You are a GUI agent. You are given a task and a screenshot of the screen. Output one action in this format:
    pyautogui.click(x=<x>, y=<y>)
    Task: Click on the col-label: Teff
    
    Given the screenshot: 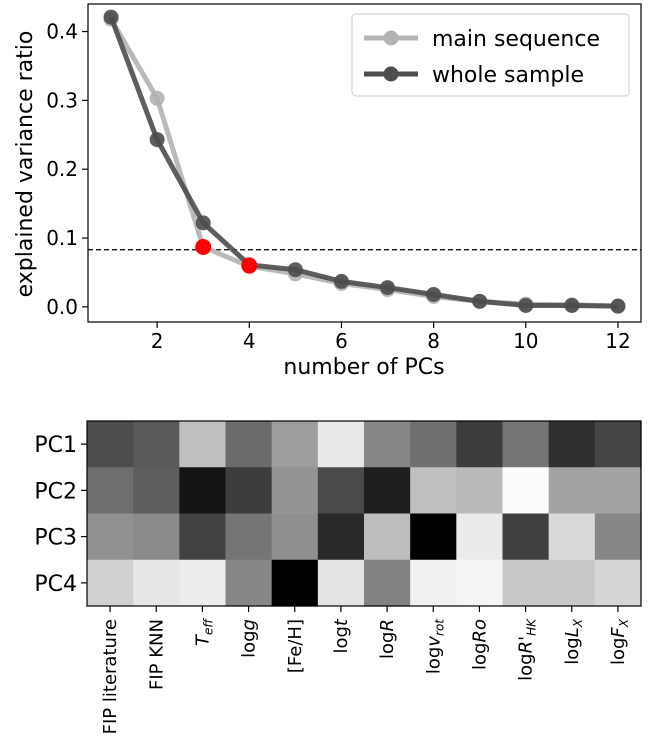 What is the action you would take?
    pyautogui.click(x=203, y=632)
    